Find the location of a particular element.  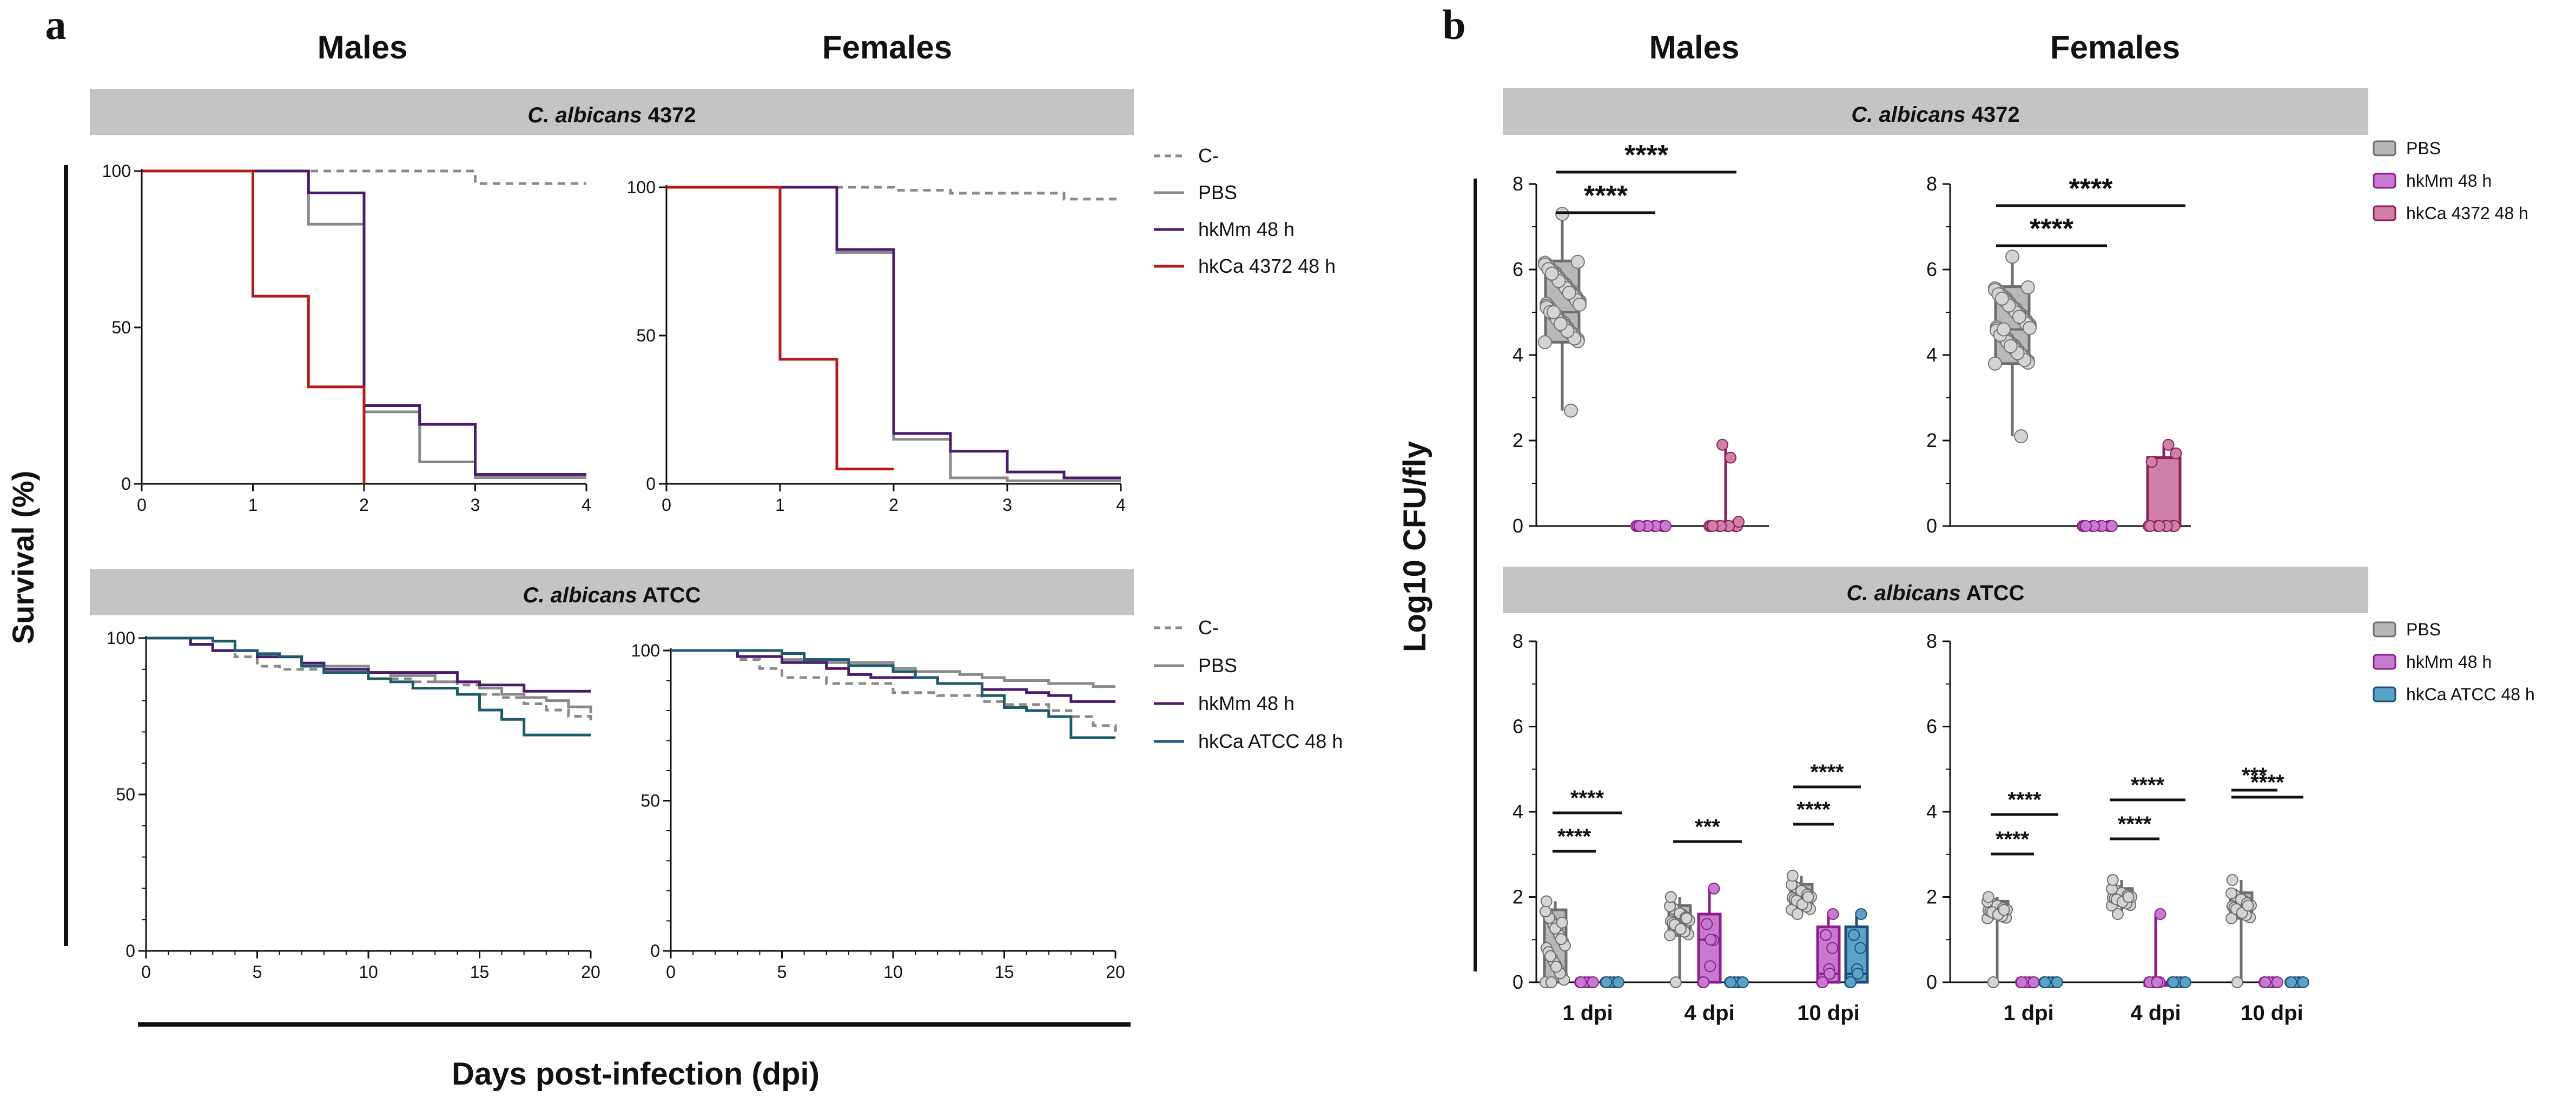

a_m_4372-series-c is located at coordinates (364, 177).